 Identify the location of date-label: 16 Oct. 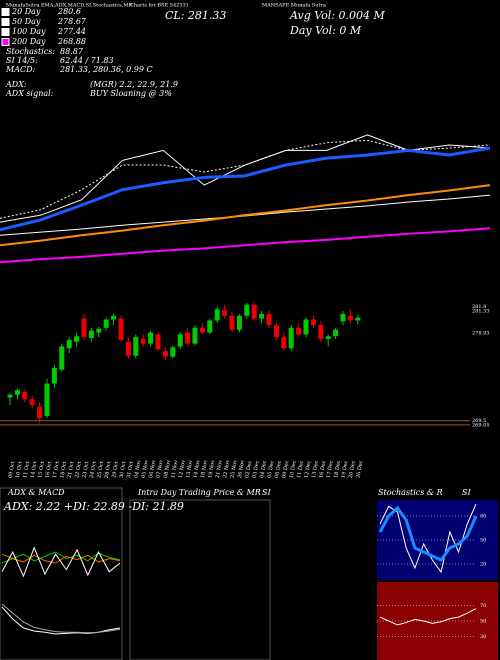
(49, 470).